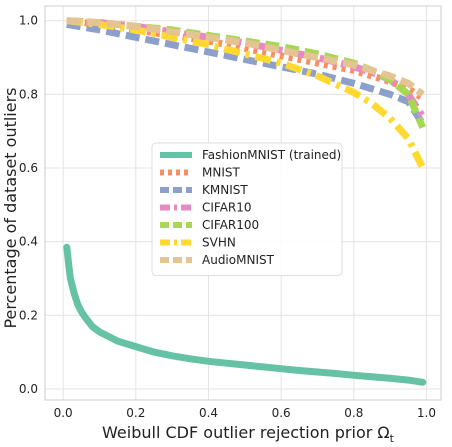  What do you see at coordinates (426, 413) in the screenshot?
I see `x-tick-label: 1.0` at bounding box center [426, 413].